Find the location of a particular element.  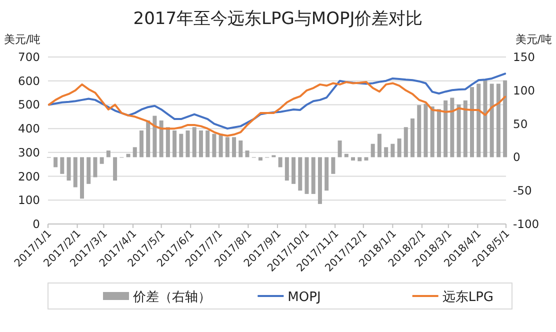

y-tick-label: 100 is located at coordinates (29, 200).